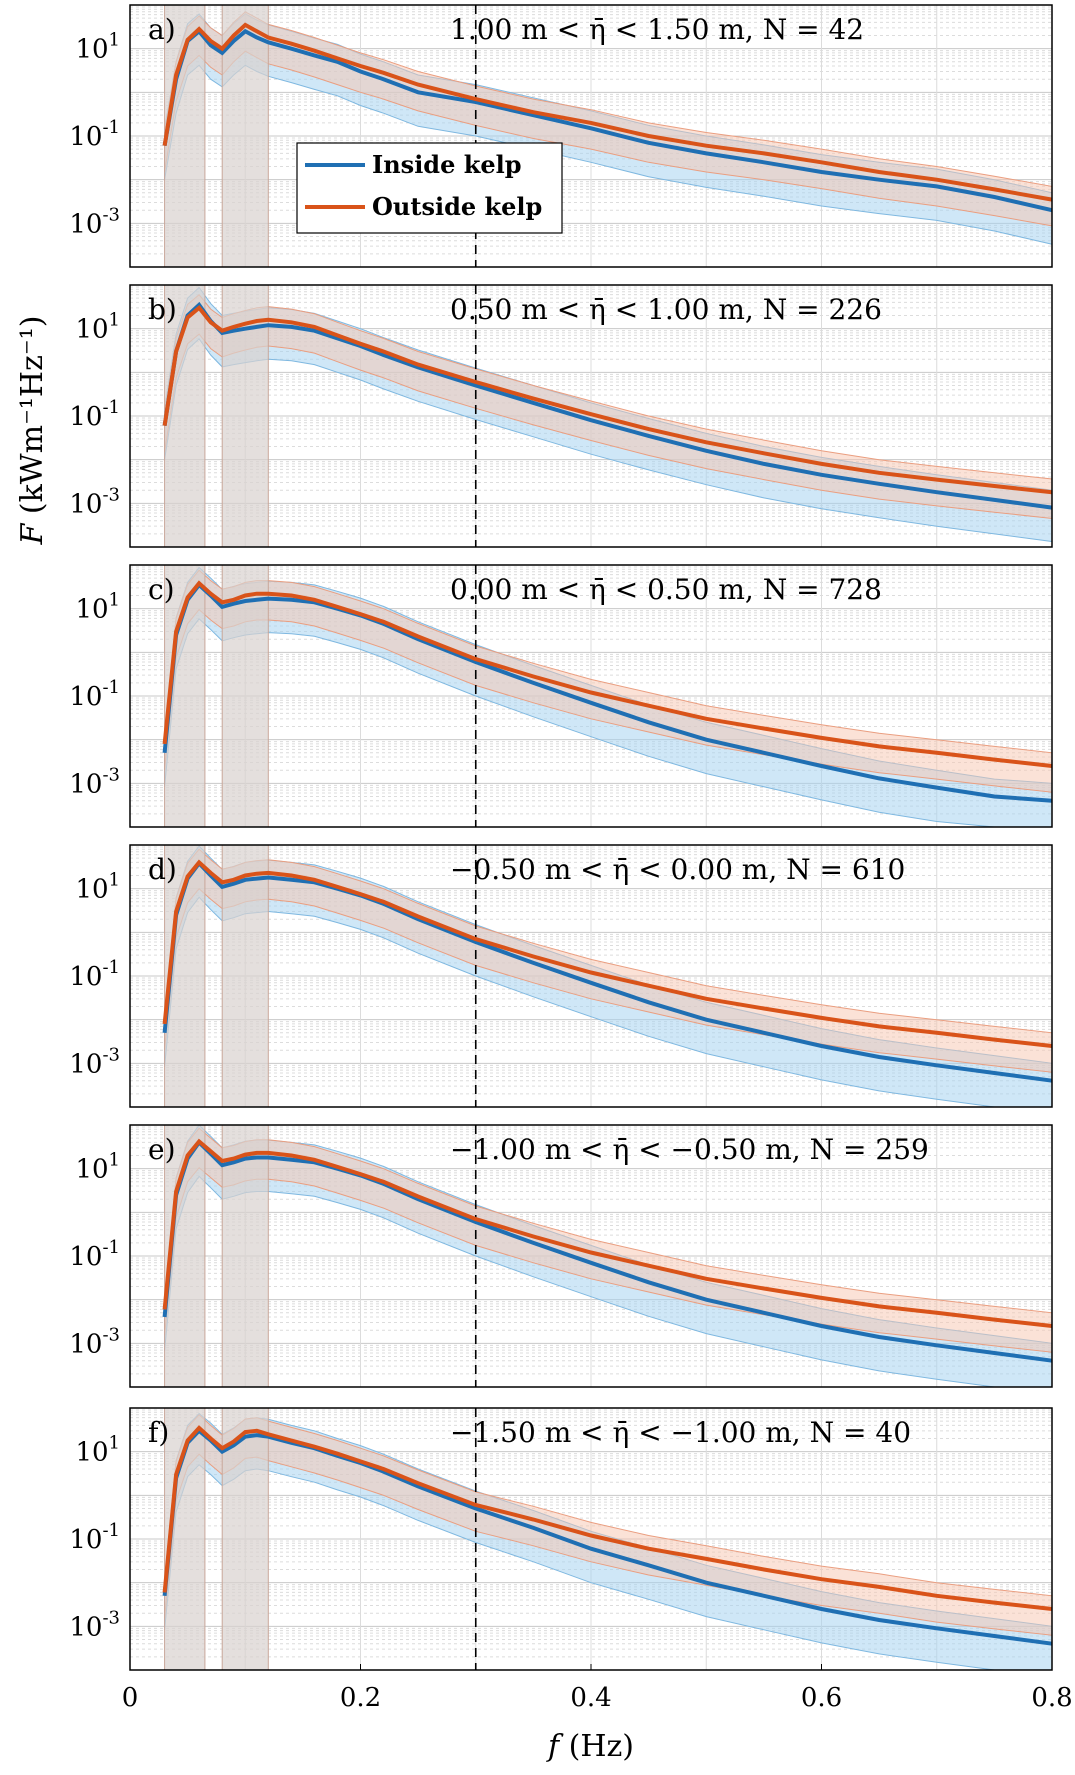 This screenshot has height=1775, width=1075. I want to click on panel-tag: f), so click(158, 1432).